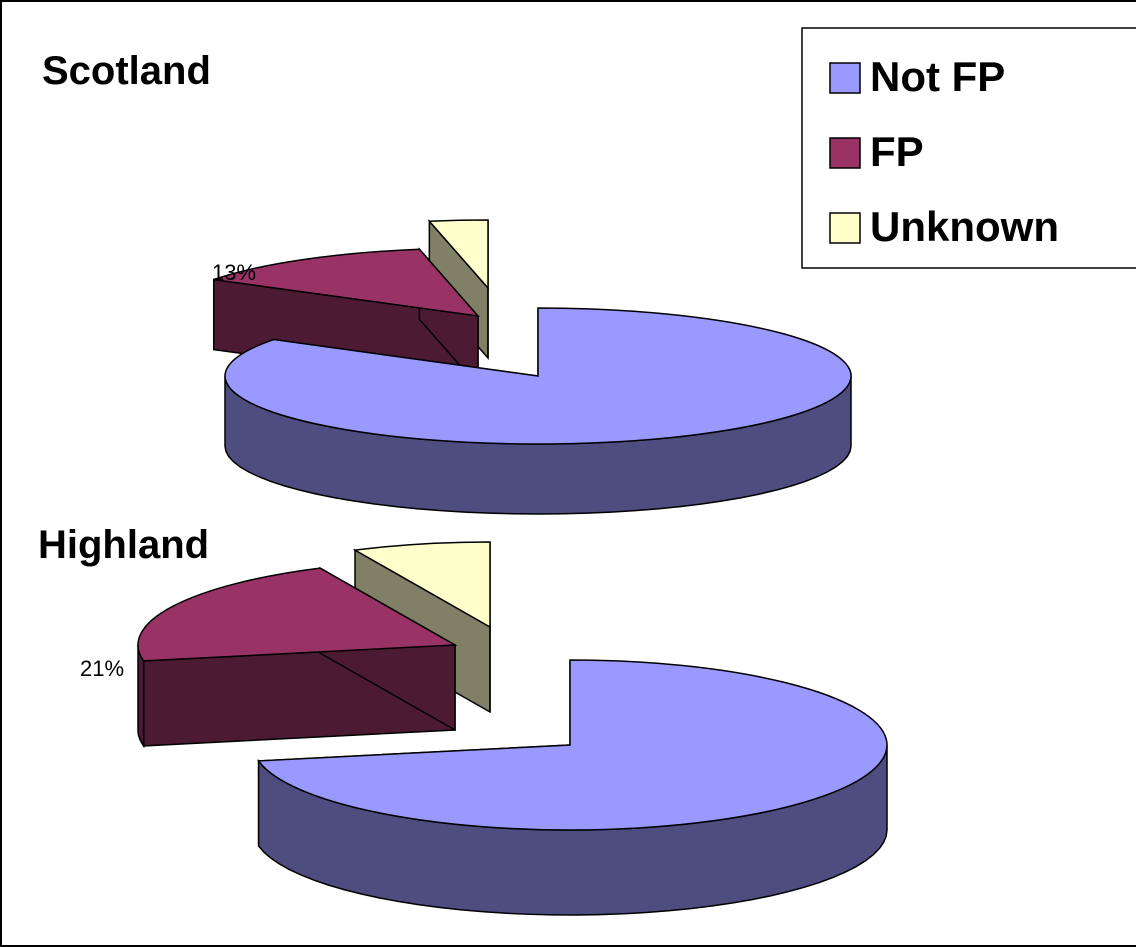 This screenshot has height=947, width=1136. Describe the element at coordinates (538, 411) in the screenshot. I see `slice-not-fp` at that location.